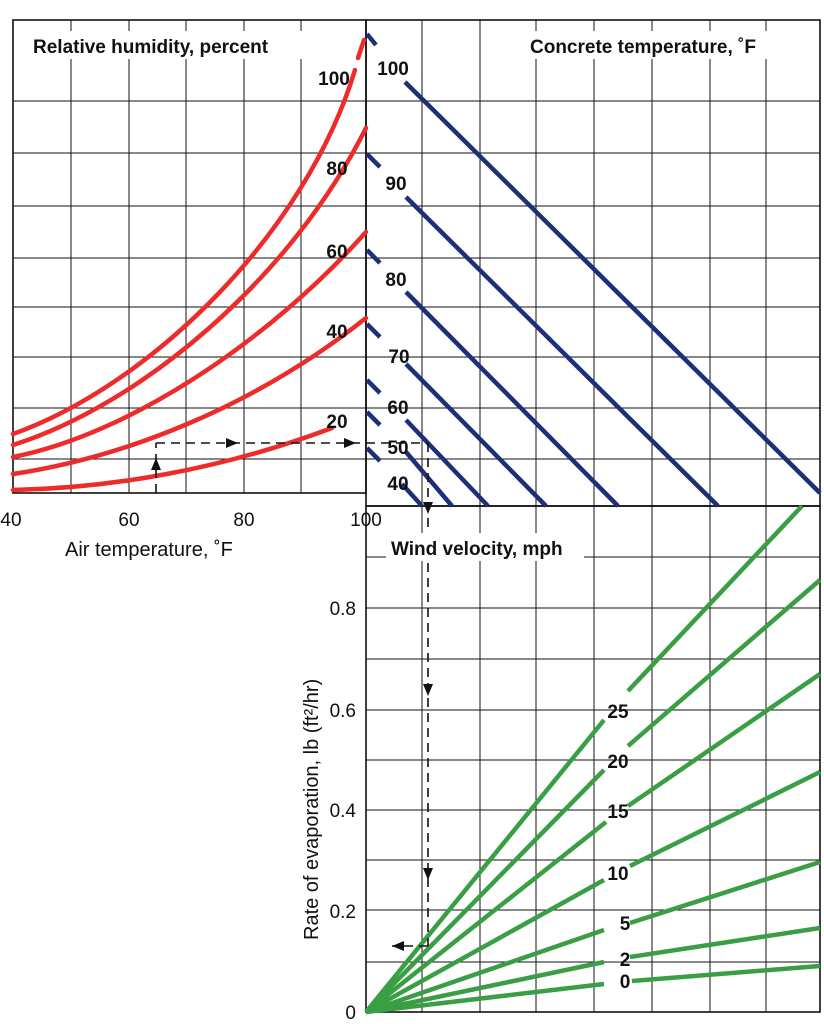 Image resolution: width=824 pixels, height=1024 pixels. What do you see at coordinates (312, 809) in the screenshot?
I see `y-axis-label: Rate of evaporation, lb (ft²/hr)` at bounding box center [312, 809].